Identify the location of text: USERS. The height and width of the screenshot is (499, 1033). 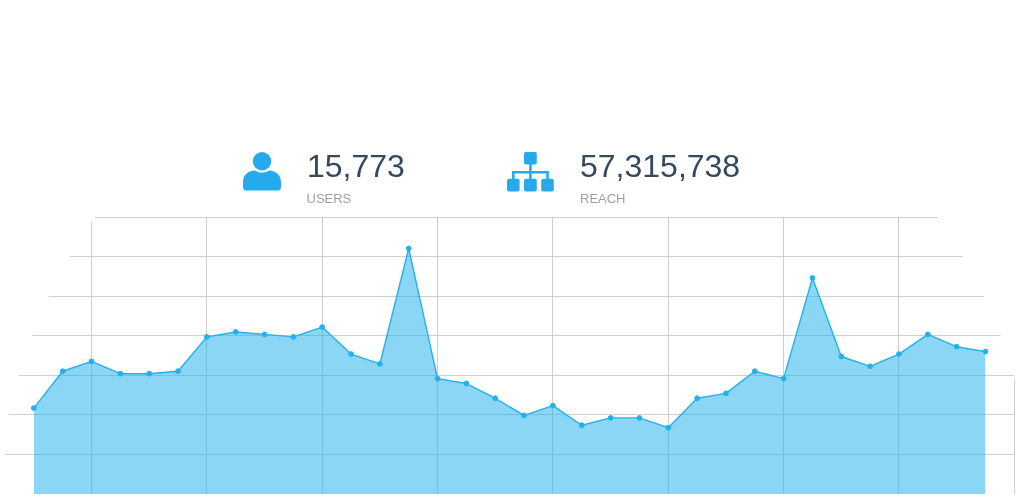
(329, 198).